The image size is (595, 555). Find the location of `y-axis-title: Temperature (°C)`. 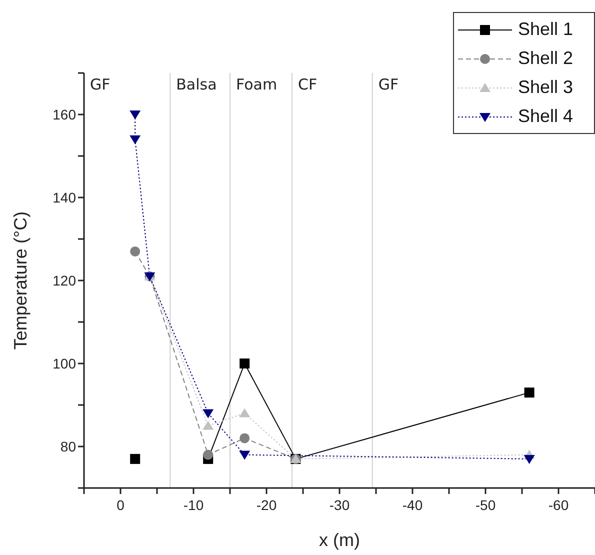

y-axis-title: Temperature (°C) is located at coordinates (20, 280).